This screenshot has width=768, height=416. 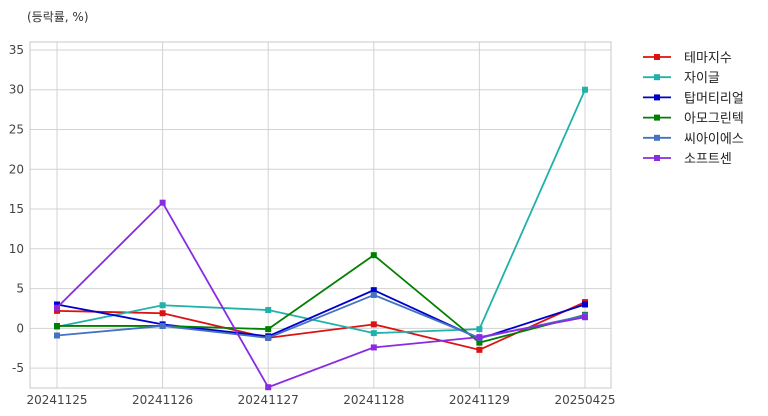 What do you see at coordinates (162, 400) in the screenshot?
I see `x-tick-label: 20241126` at bounding box center [162, 400].